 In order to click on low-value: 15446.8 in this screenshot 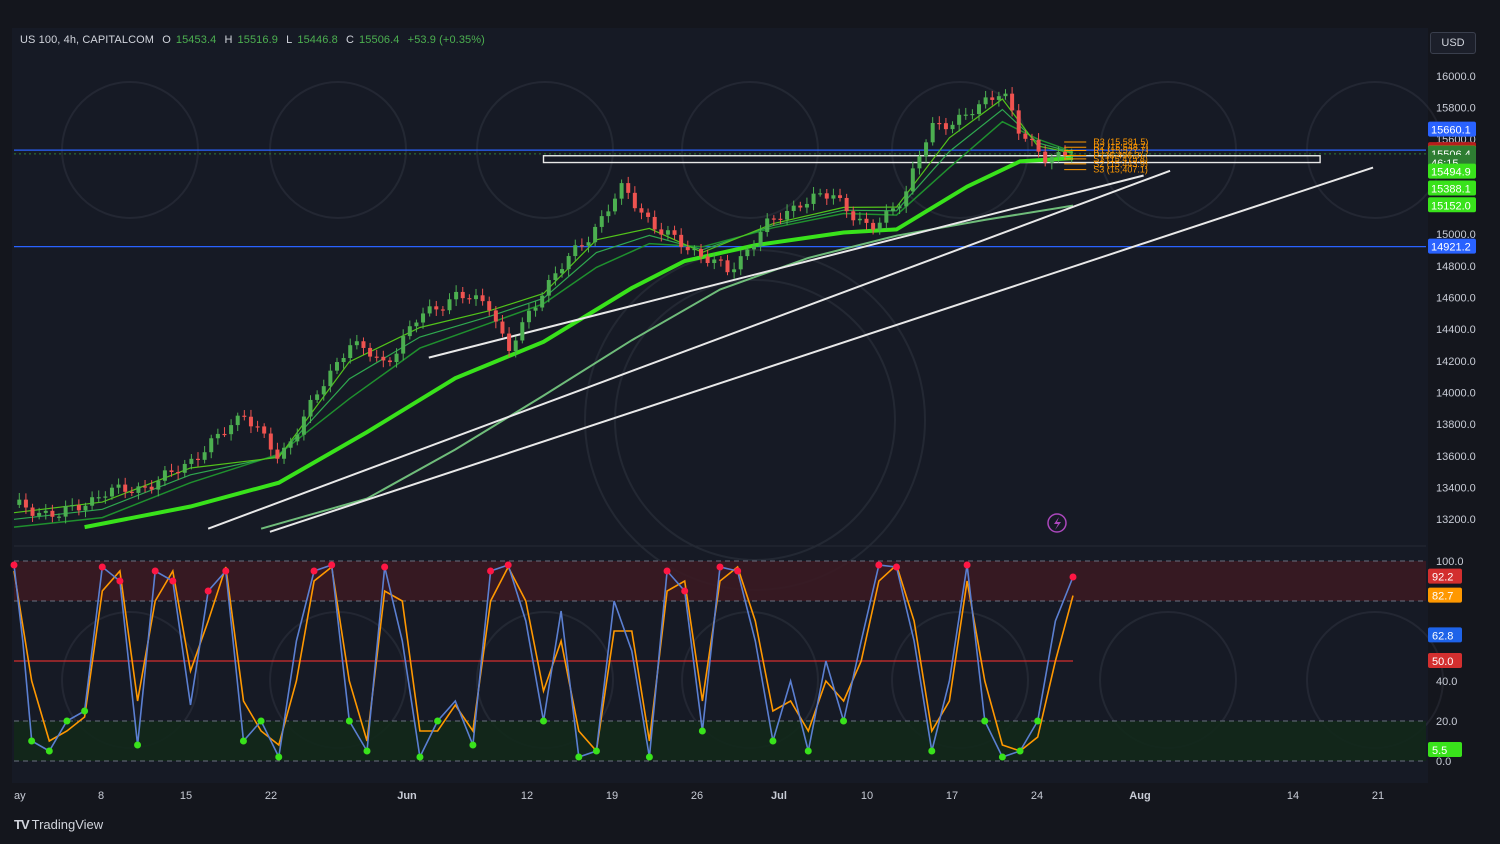, I will do `click(317, 40)`.